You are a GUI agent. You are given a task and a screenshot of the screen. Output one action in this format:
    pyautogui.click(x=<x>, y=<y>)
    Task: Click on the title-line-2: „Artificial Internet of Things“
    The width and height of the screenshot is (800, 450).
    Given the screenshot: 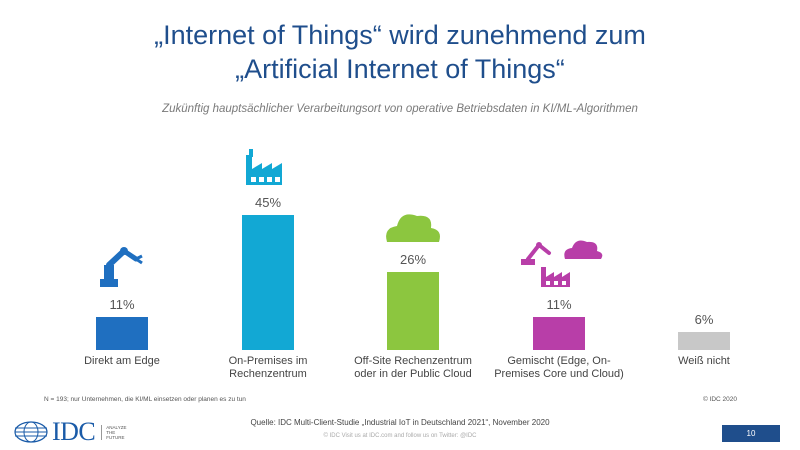 What is the action you would take?
    pyautogui.click(x=400, y=69)
    